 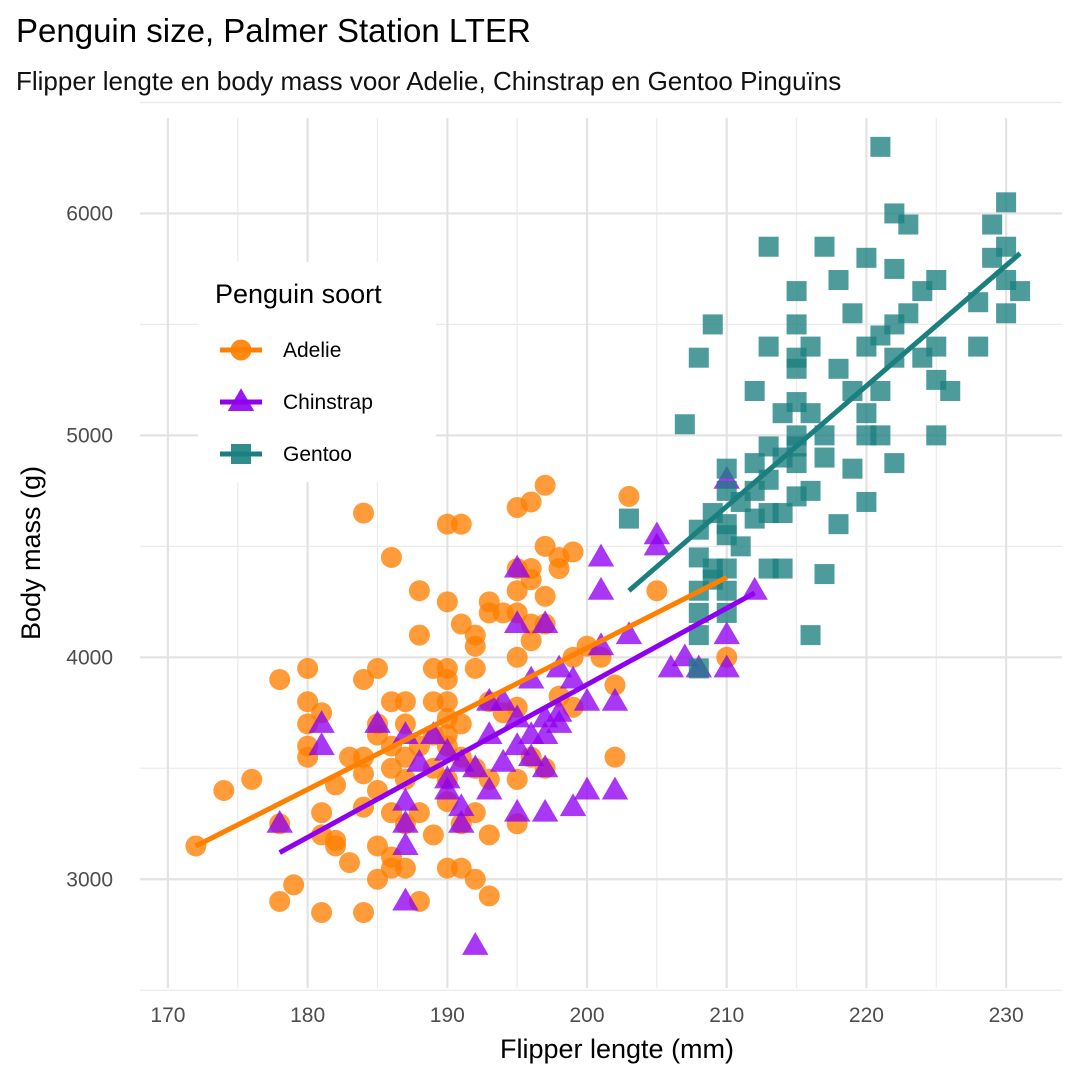 What do you see at coordinates (1006, 1015) in the screenshot?
I see `x-tick-label: 230` at bounding box center [1006, 1015].